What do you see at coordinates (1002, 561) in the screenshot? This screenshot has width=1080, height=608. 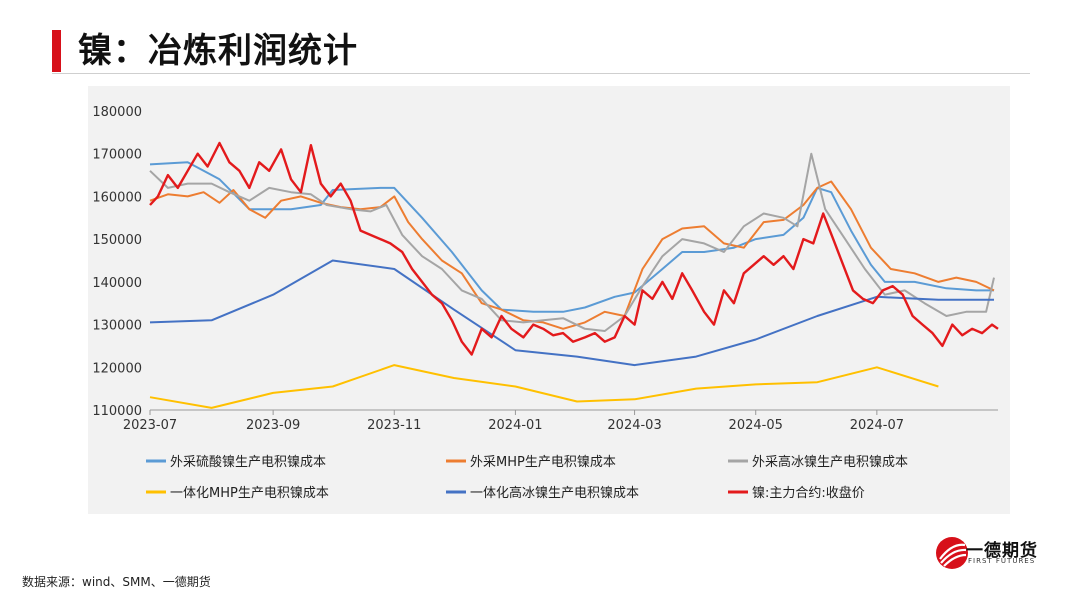 I see `company-logo-subtitle: FIRST FUTURES` at bounding box center [1002, 561].